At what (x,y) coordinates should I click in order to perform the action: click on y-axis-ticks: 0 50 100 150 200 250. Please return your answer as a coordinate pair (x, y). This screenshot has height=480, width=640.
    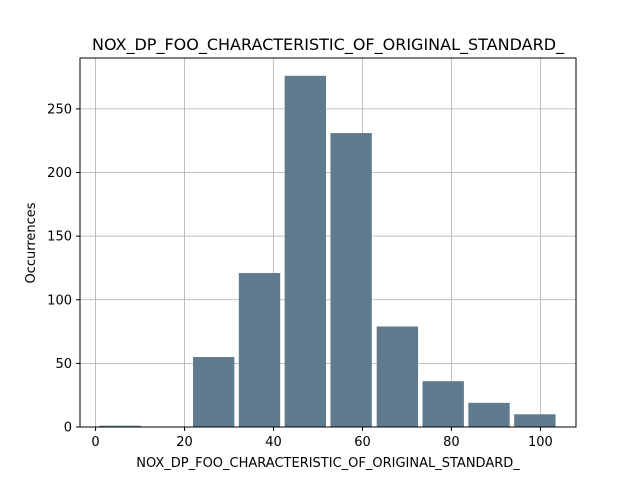
    Looking at the image, I should click on (63, 269).